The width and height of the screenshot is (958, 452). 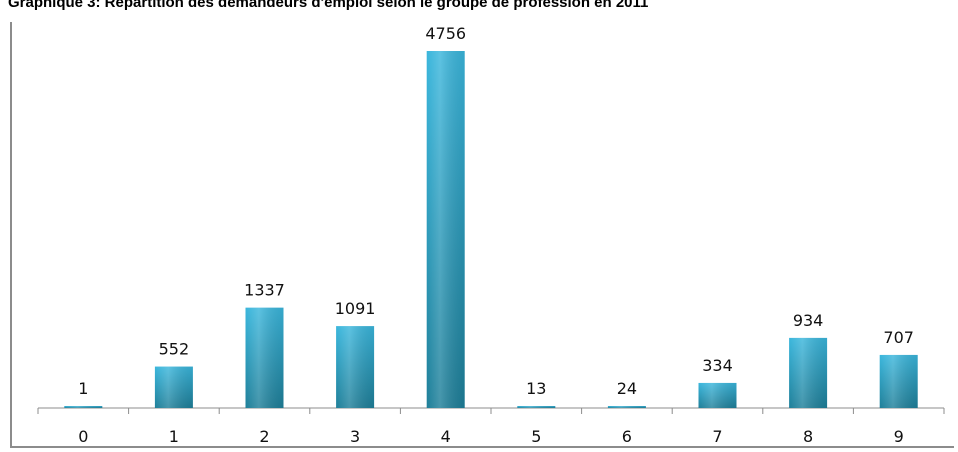 I want to click on x-tick-label-2: 2, so click(x=264, y=436).